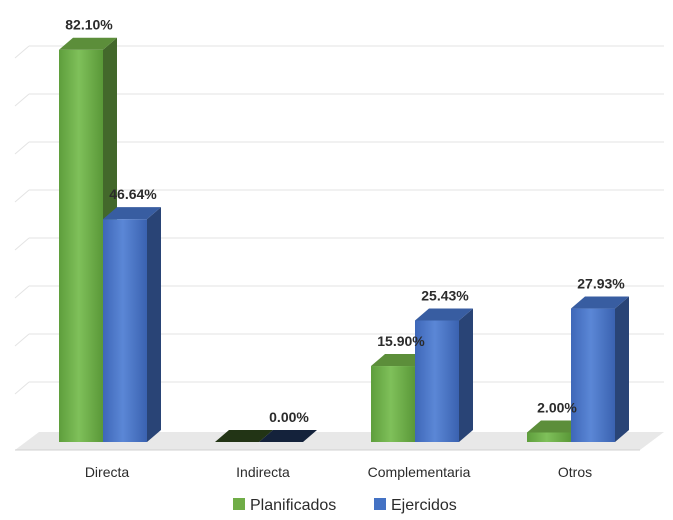  What do you see at coordinates (89, 25) in the screenshot?
I see `data-label: 82.10%` at bounding box center [89, 25].